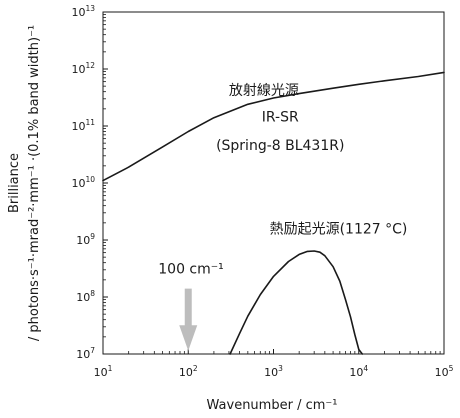  Describe the element at coordinates (272, 405) in the screenshot. I see `x-axis-title: Wavenumber / cm⁻¹` at that location.